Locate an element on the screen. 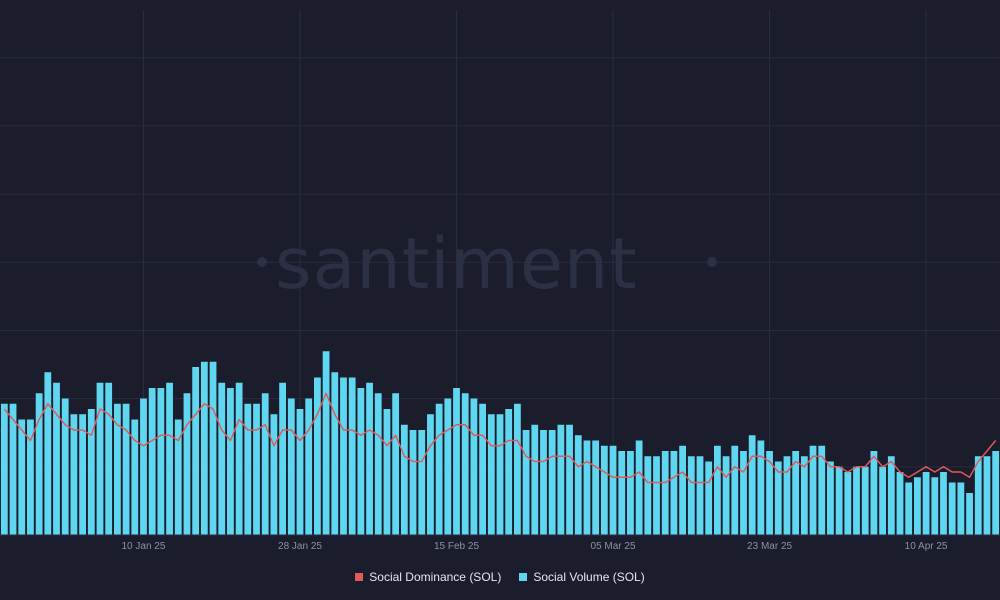  legend-item-social-dominance: Social Dominance (SOL) is located at coordinates (428, 577).